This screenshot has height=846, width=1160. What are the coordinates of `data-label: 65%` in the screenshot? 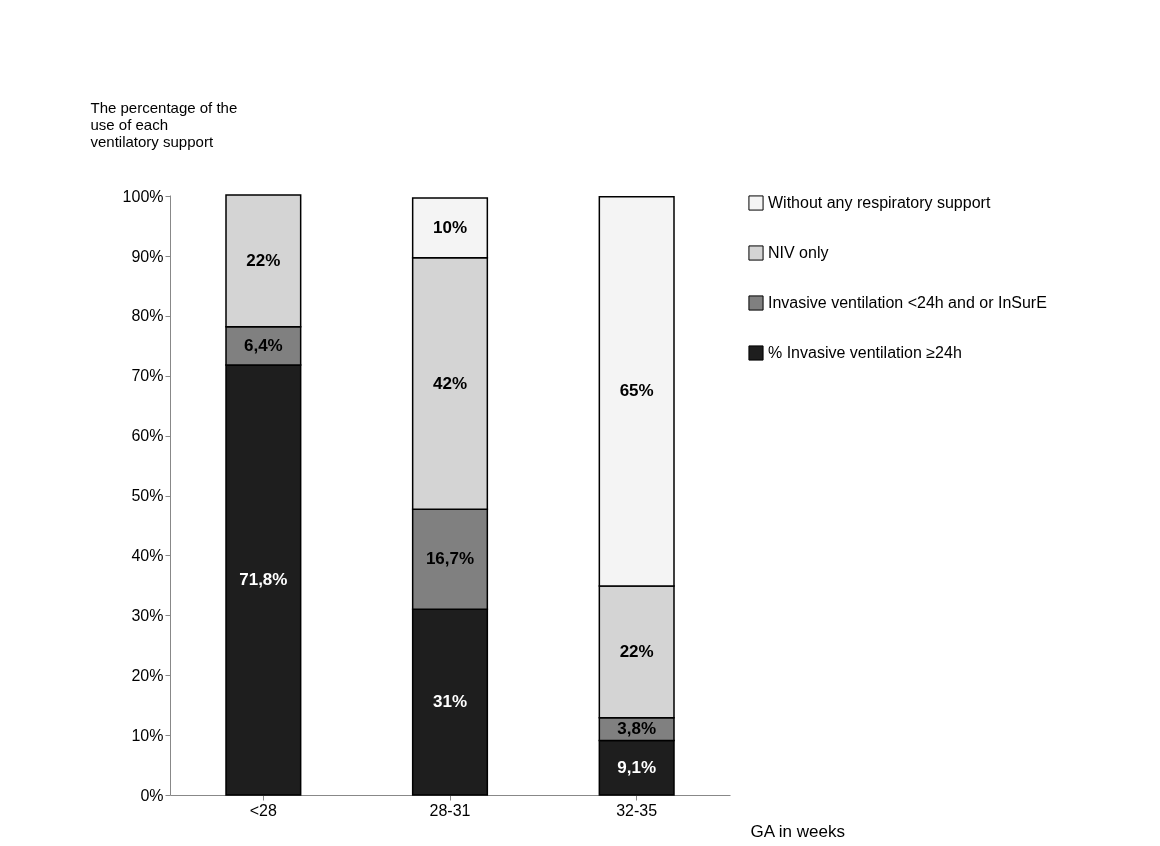 It's located at (636, 391).